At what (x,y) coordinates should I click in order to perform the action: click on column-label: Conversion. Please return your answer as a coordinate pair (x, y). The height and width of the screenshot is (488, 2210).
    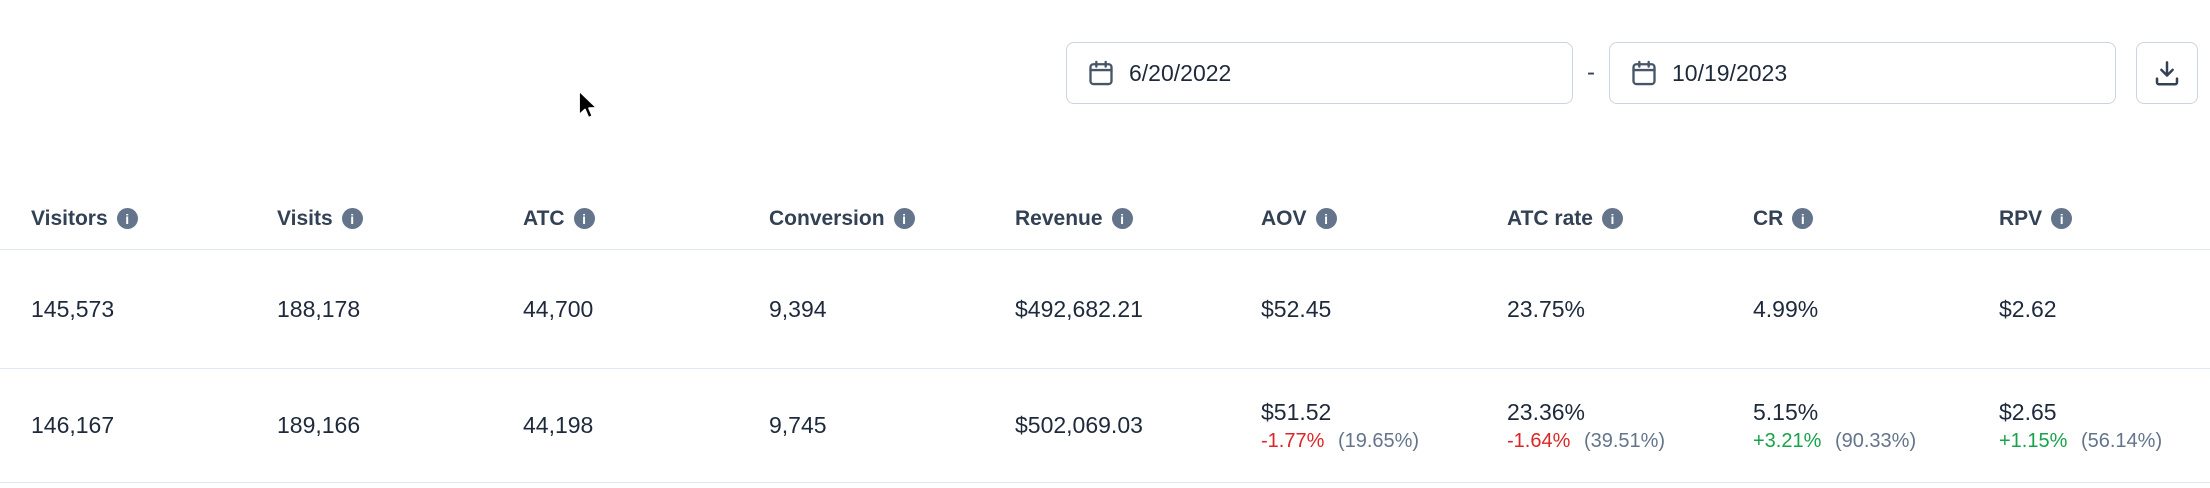
    Looking at the image, I should click on (827, 218).